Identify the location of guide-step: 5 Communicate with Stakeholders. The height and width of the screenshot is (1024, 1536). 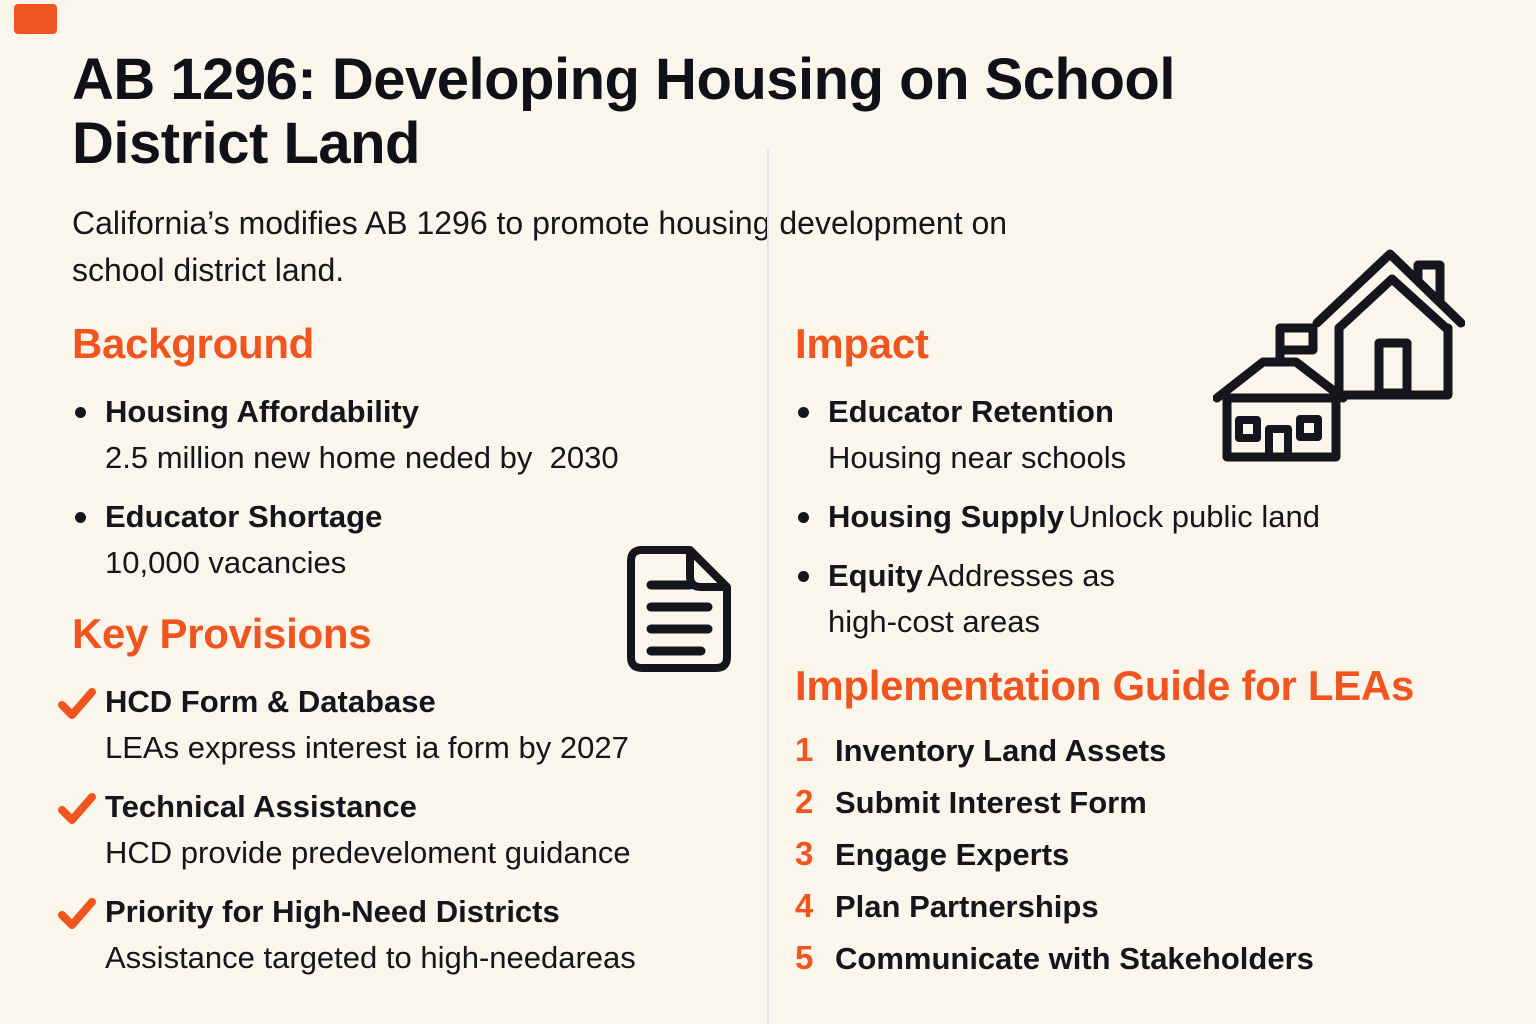
(1145, 965).